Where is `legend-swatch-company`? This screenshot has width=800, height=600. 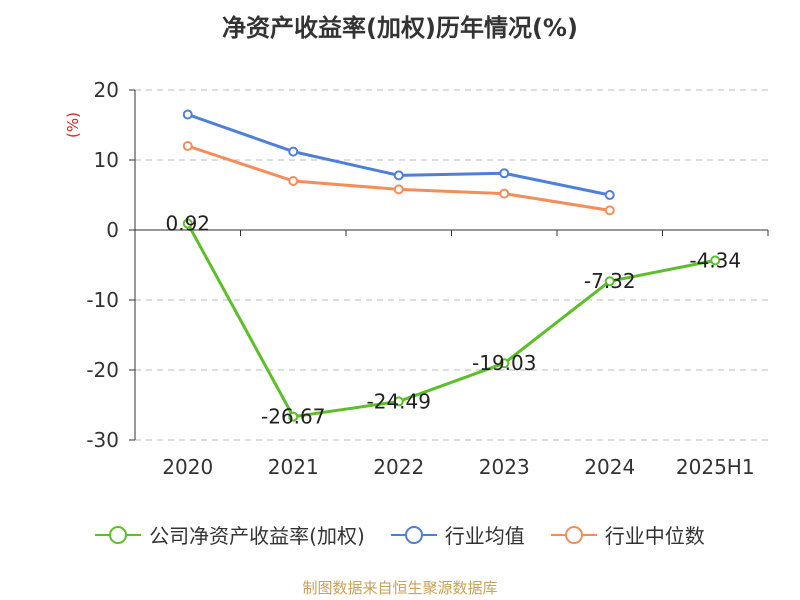
legend-swatch-company is located at coordinates (118, 534).